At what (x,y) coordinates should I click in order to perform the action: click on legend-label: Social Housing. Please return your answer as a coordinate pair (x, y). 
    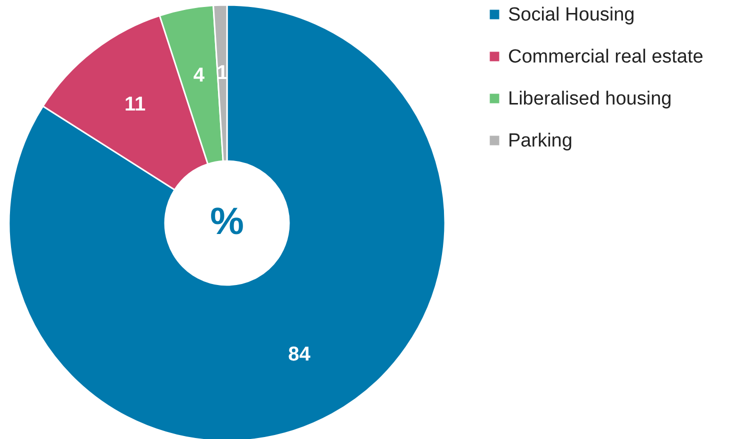
    Looking at the image, I should click on (571, 15).